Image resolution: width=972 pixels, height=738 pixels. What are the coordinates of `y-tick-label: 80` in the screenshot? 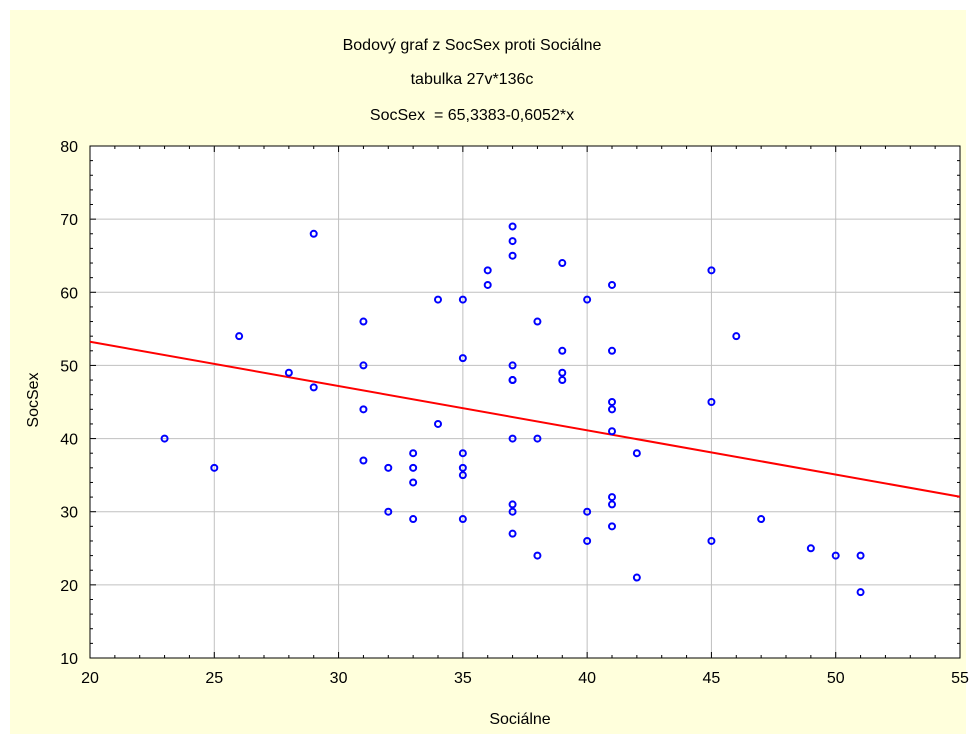 It's located at (69, 147).